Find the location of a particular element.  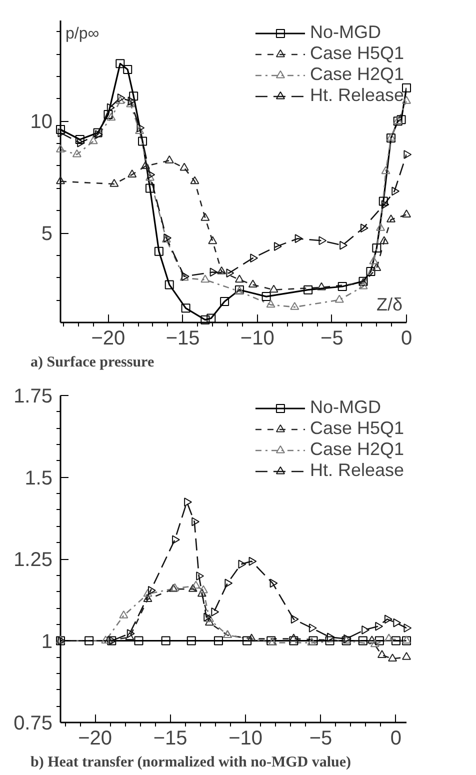

legend-label: No-MGD is located at coordinates (345, 32).